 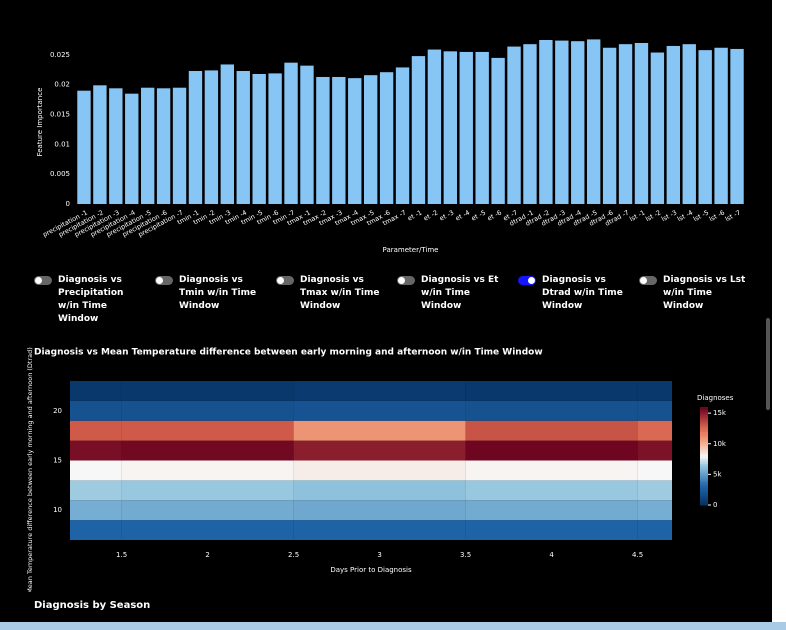 I want to click on x-tick-label: et -4, so click(x=462, y=215).